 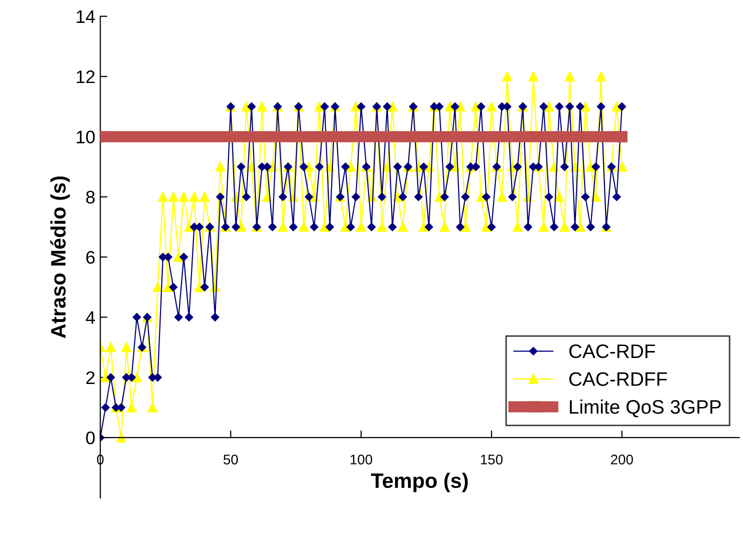 What do you see at coordinates (90, 197) in the screenshot?
I see `y-tick-label: 8` at bounding box center [90, 197].